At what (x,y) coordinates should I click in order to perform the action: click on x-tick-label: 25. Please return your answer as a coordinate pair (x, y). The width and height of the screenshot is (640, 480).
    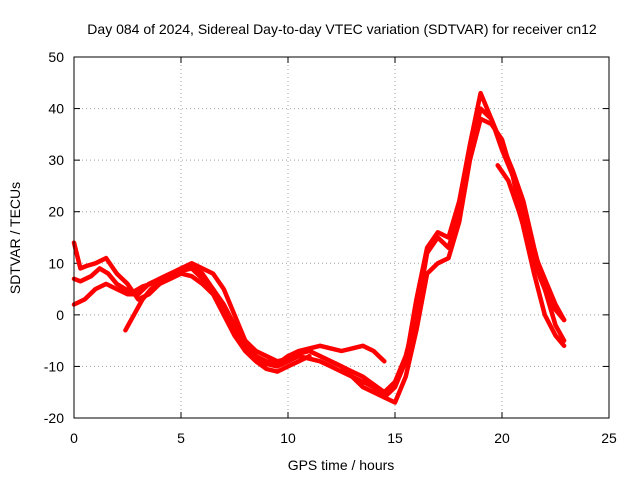
    Looking at the image, I should click on (609, 438).